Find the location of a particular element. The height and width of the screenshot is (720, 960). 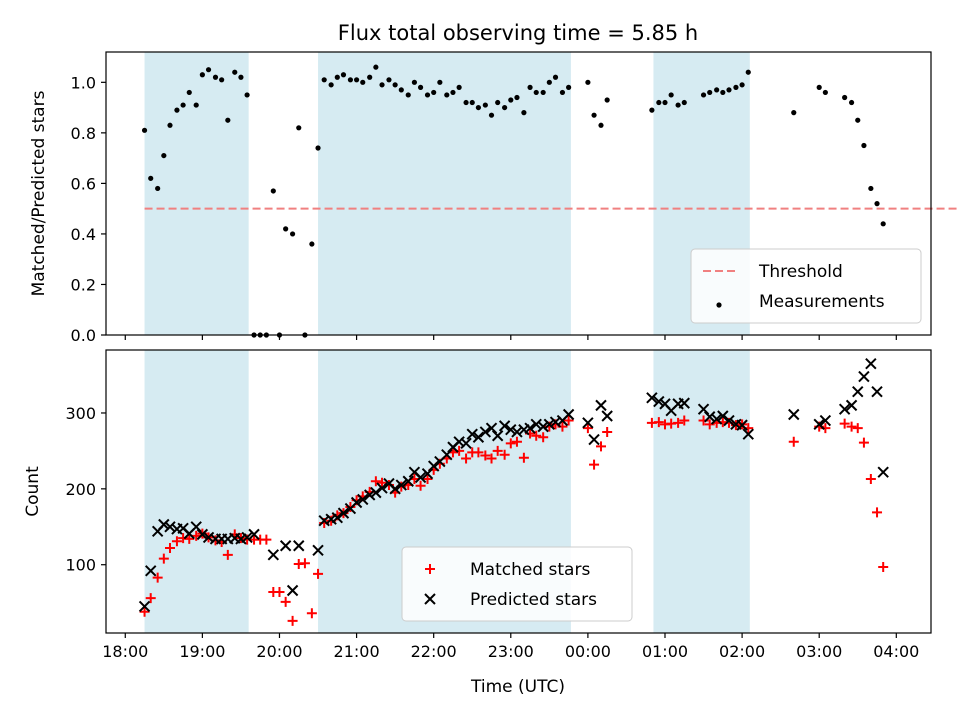

y-tick-label: 0.4 is located at coordinates (83, 234).